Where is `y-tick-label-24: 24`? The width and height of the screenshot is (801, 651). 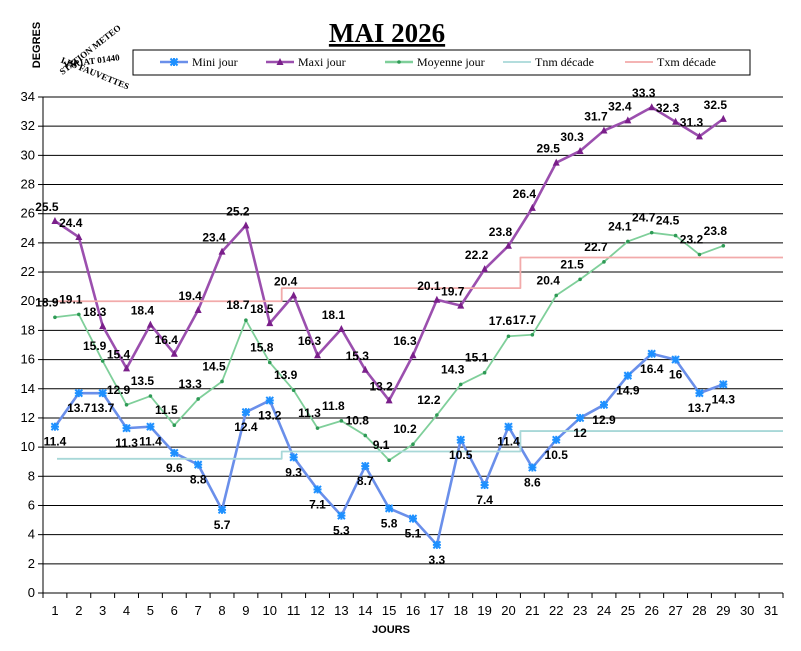
y-tick-label-24: 24 is located at coordinates (28, 242).